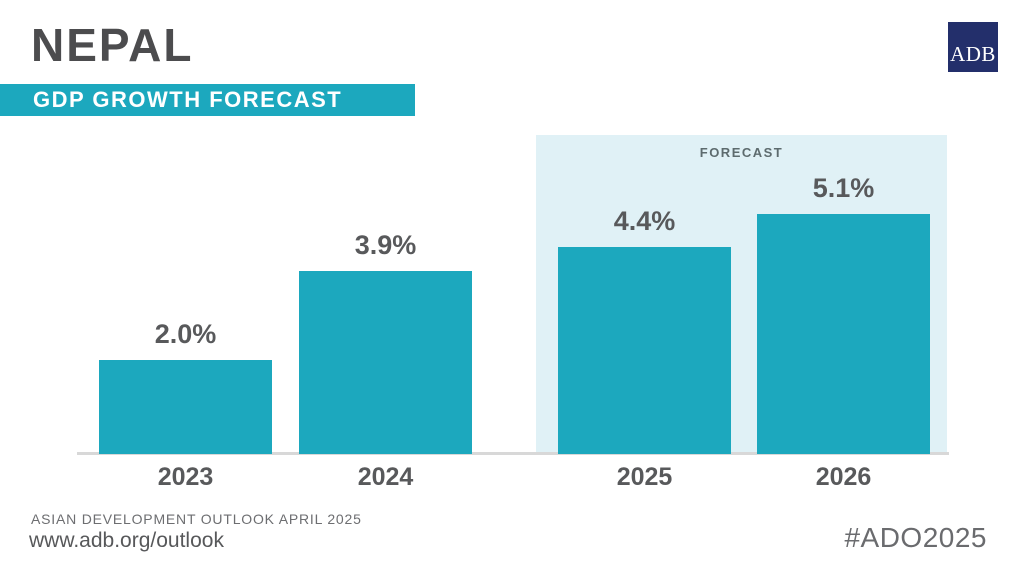 Image resolution: width=1024 pixels, height=576 pixels. I want to click on subtitle-banner: GDP GROWTH FORECAST, so click(207, 100).